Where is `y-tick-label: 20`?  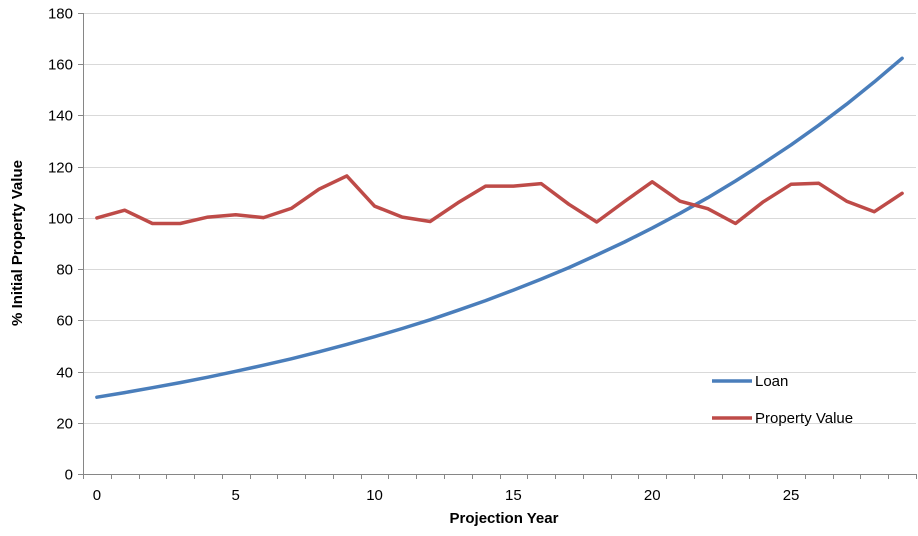 y-tick-label: 20 is located at coordinates (64, 424).